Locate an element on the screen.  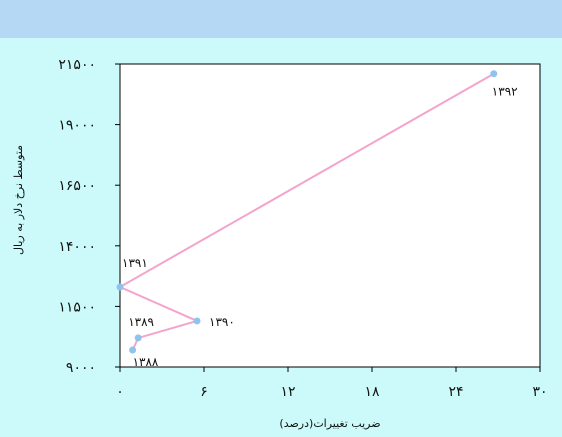
x-tick-label: ۱۸ is located at coordinates (372, 392).